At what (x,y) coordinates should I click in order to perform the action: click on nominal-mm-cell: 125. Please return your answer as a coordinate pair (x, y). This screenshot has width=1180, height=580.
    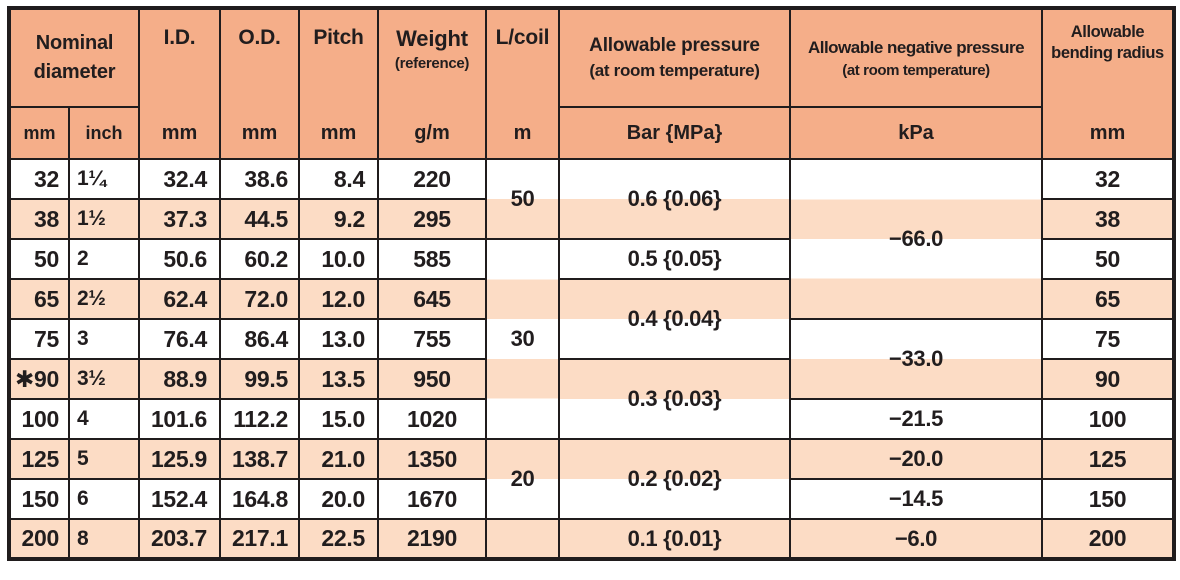
    Looking at the image, I should click on (39, 459).